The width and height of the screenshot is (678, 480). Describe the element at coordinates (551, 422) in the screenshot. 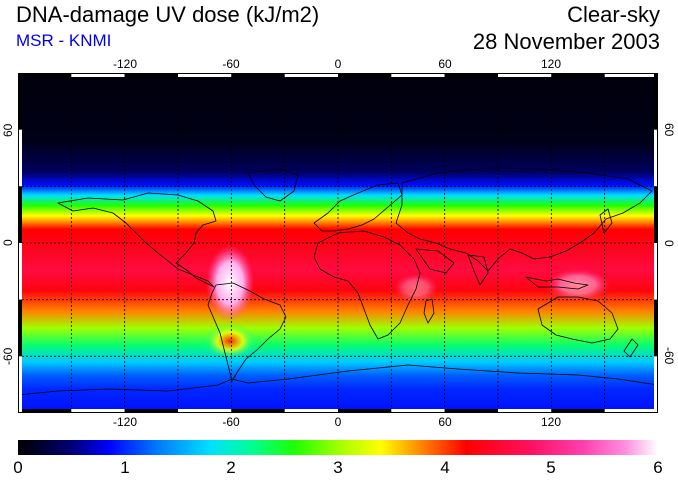

I see `lon-tick-label-bottom: 120` at that location.